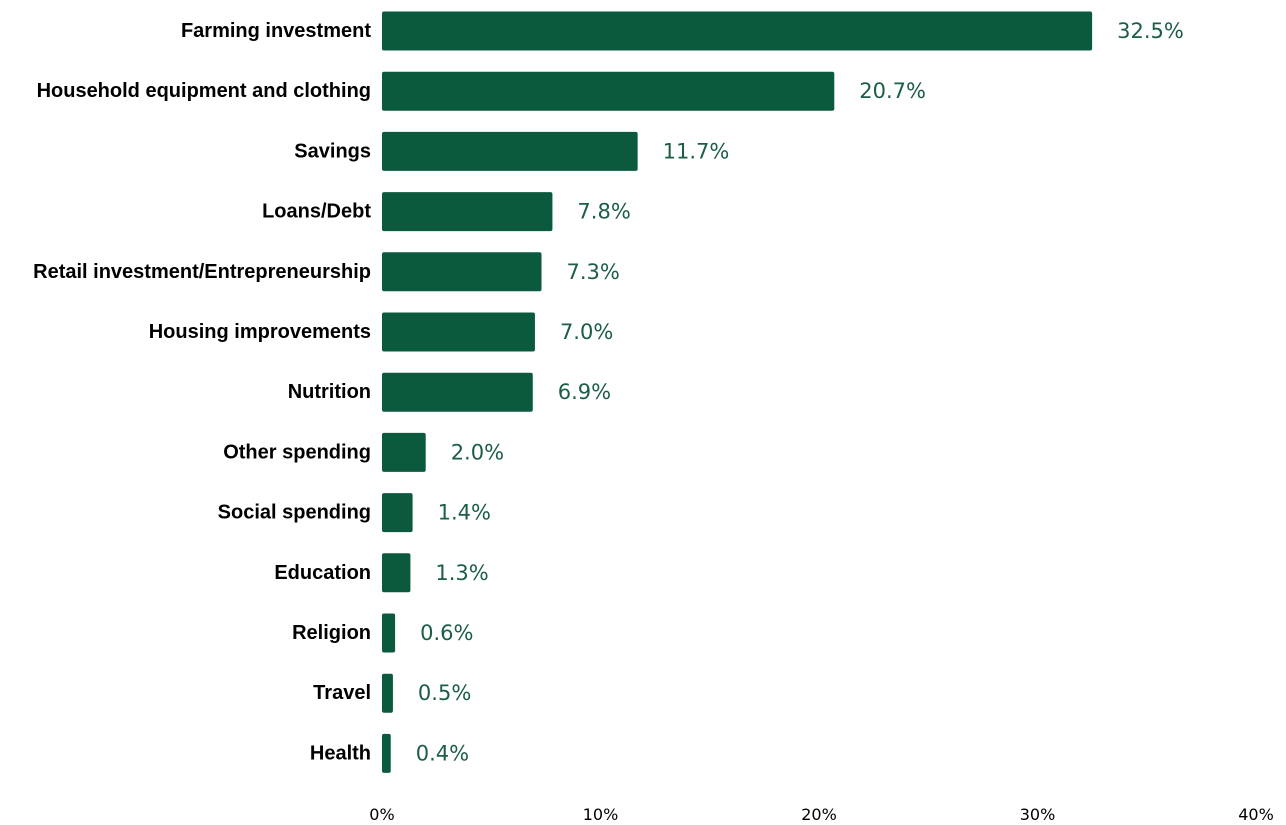  What do you see at coordinates (446, 633) in the screenshot?
I see `value-label-10: 0.6%` at bounding box center [446, 633].